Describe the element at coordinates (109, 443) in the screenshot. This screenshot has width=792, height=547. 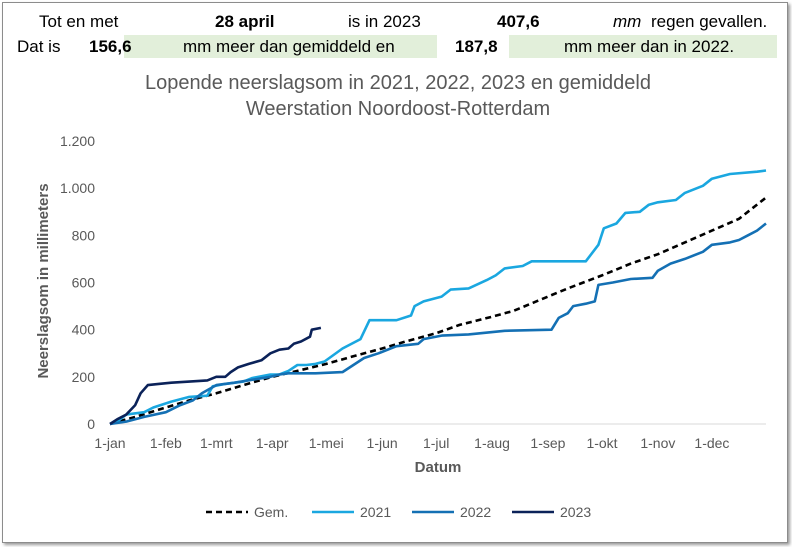
I see `x-tick-label: 1-jan` at that location.